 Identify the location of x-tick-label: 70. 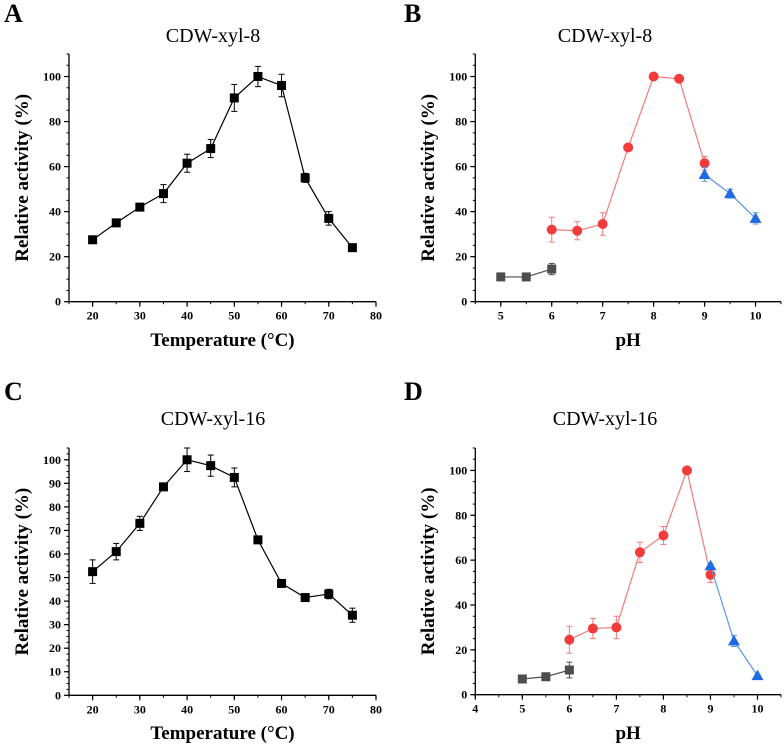
(329, 709).